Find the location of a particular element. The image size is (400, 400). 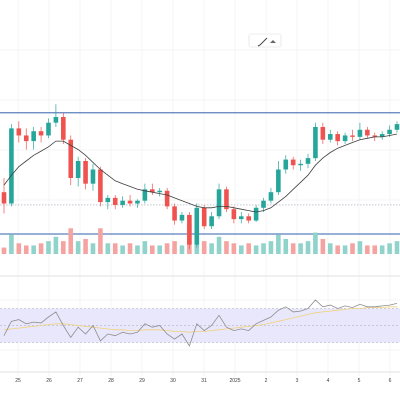

x-axis-label: 31 is located at coordinates (204, 381).